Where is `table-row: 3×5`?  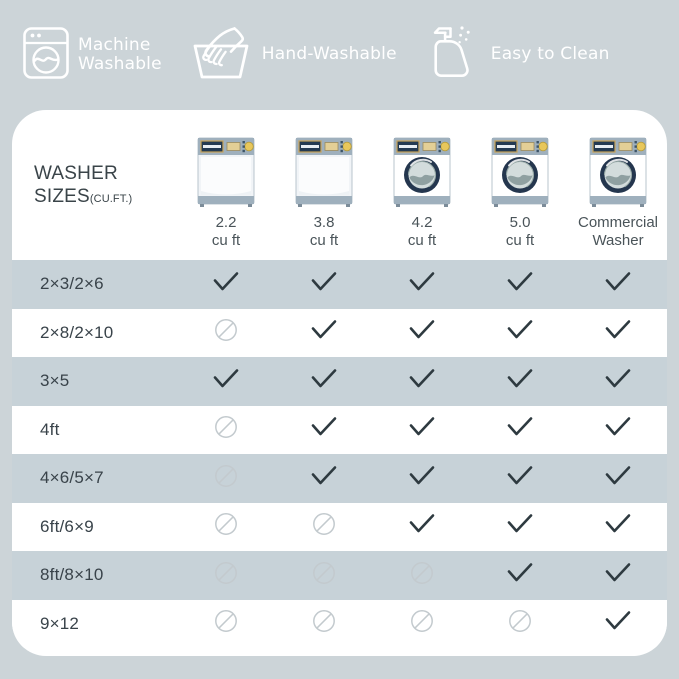
table-row: 3×5 is located at coordinates (339, 381).